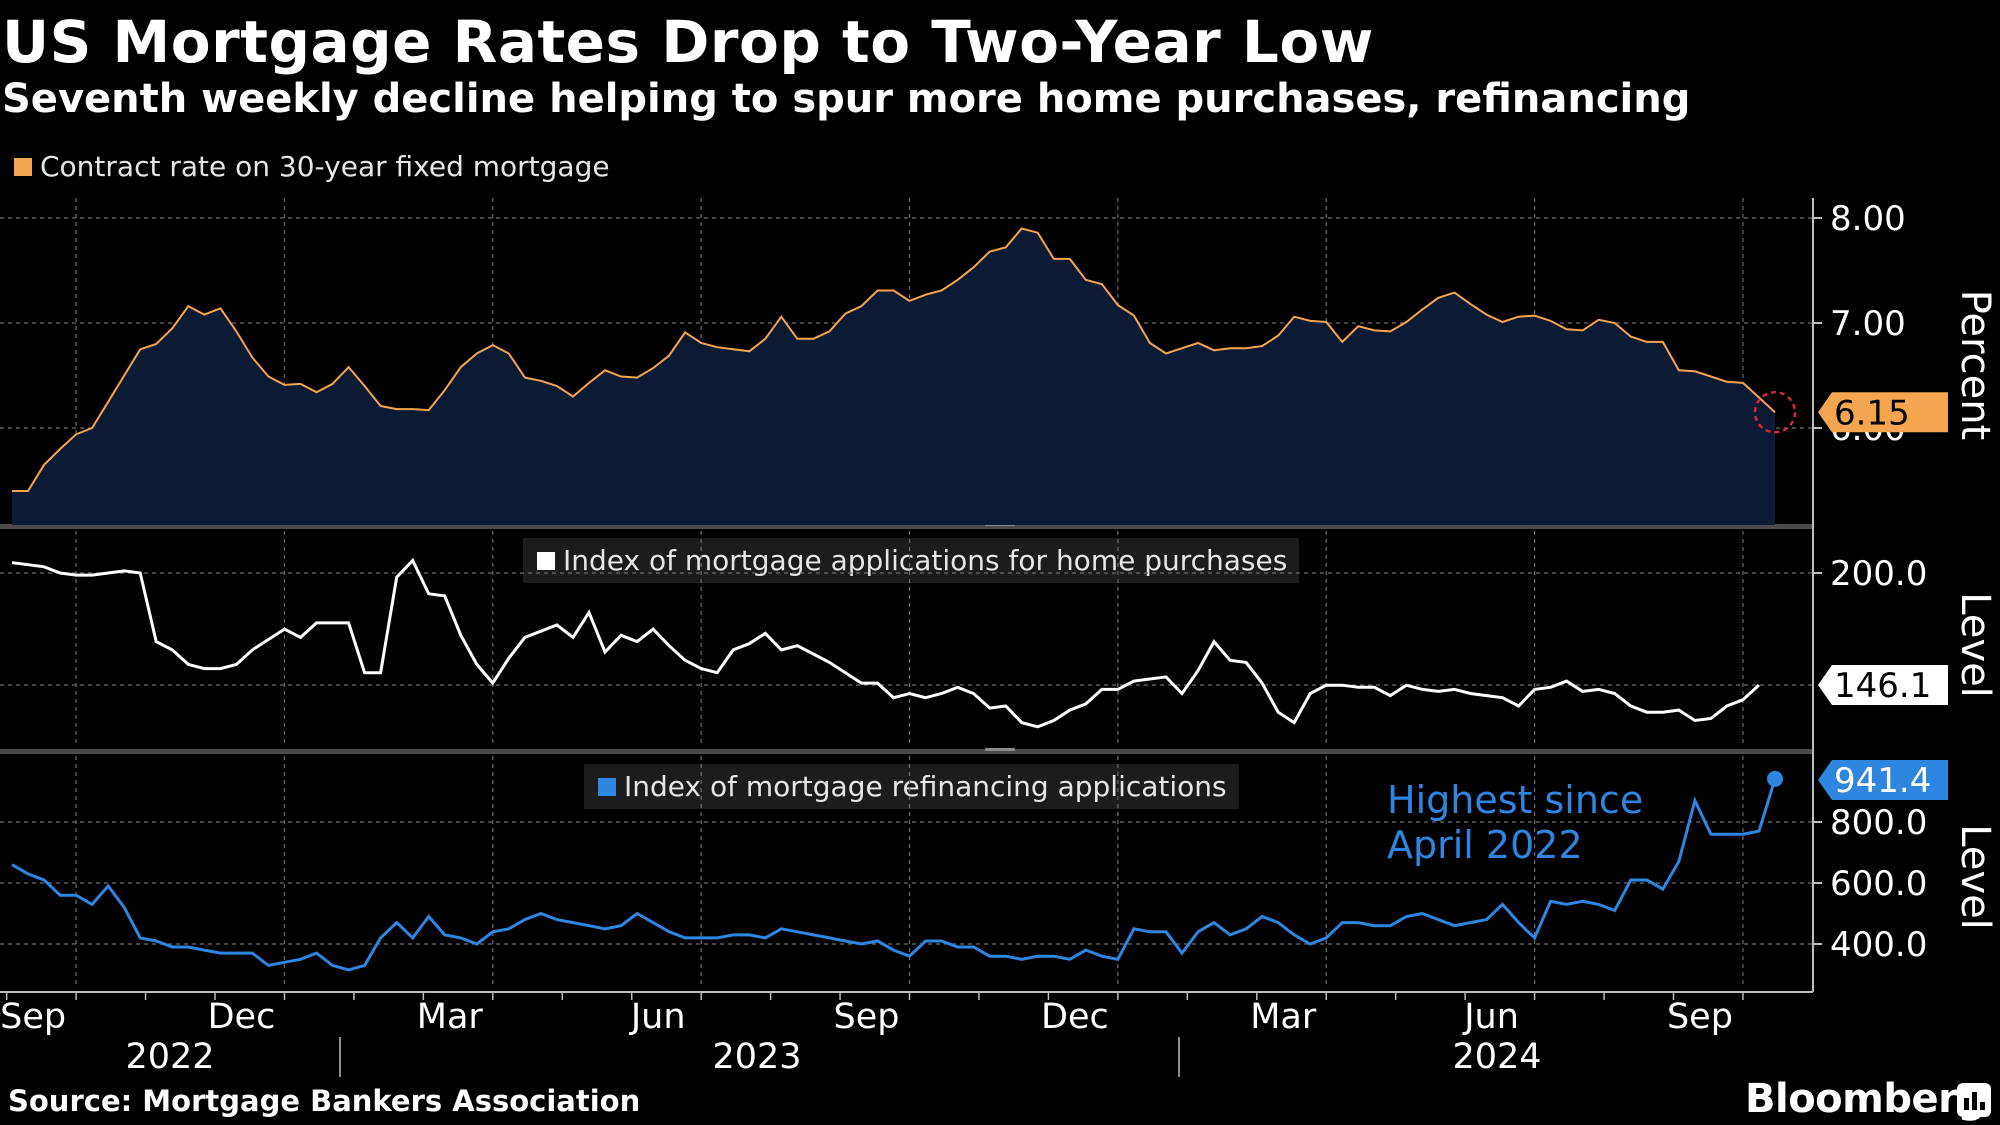 Image resolution: width=2000 pixels, height=1125 pixels. What do you see at coordinates (1496, 1057) in the screenshot?
I see `x-year-label: 2024` at bounding box center [1496, 1057].